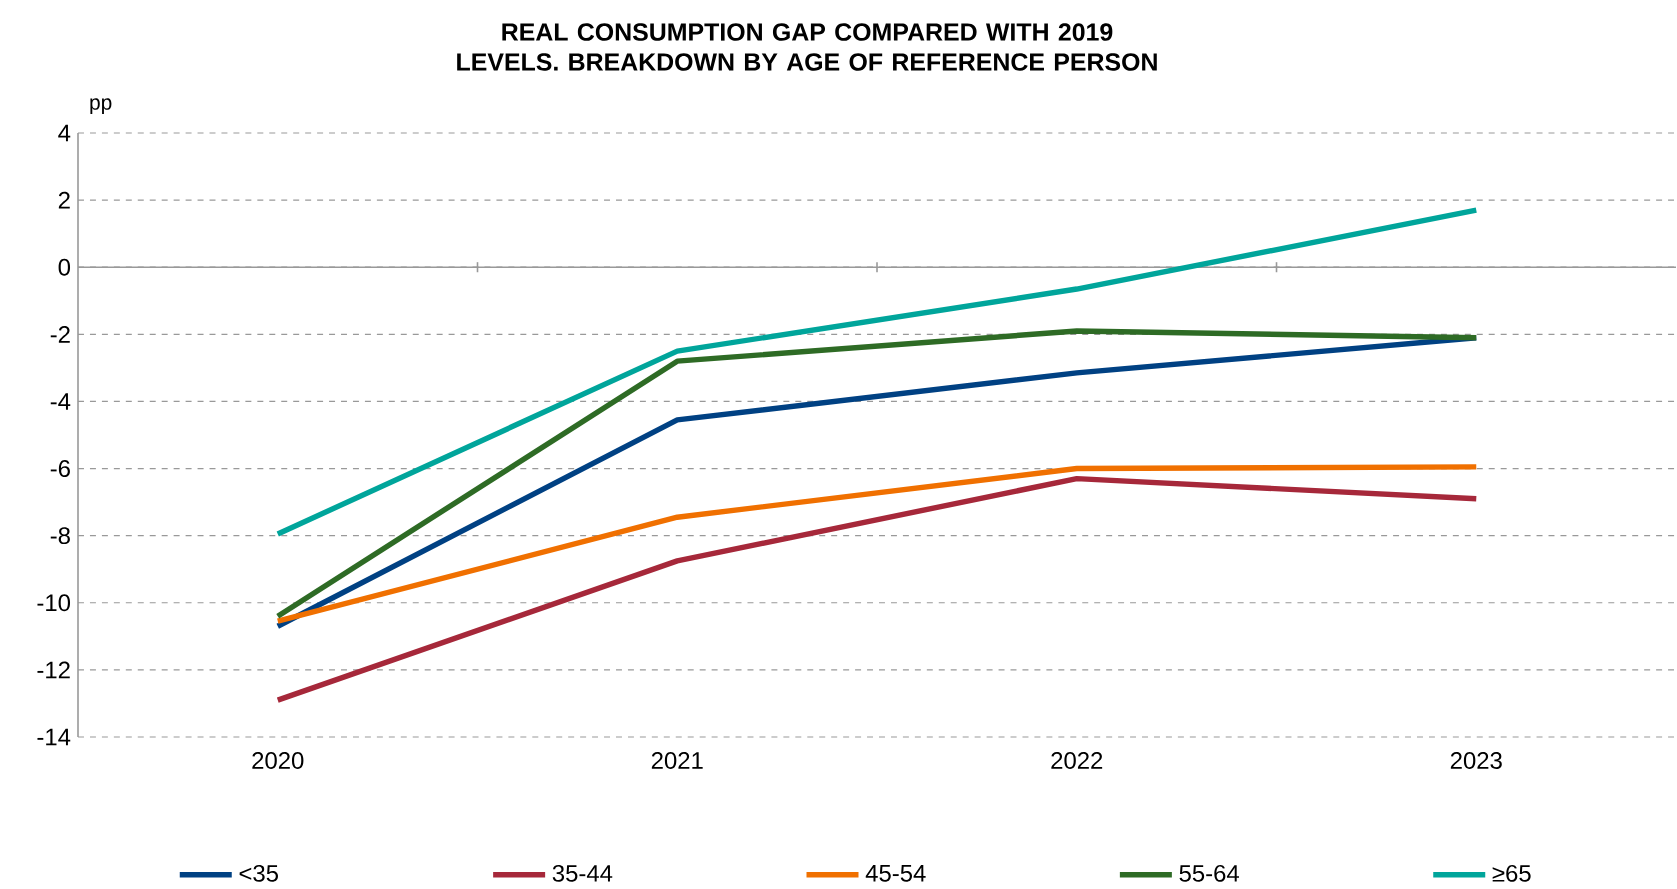 This screenshot has height=889, width=1677. What do you see at coordinates (1209, 873) in the screenshot?
I see `legend-label: 55-64` at bounding box center [1209, 873].